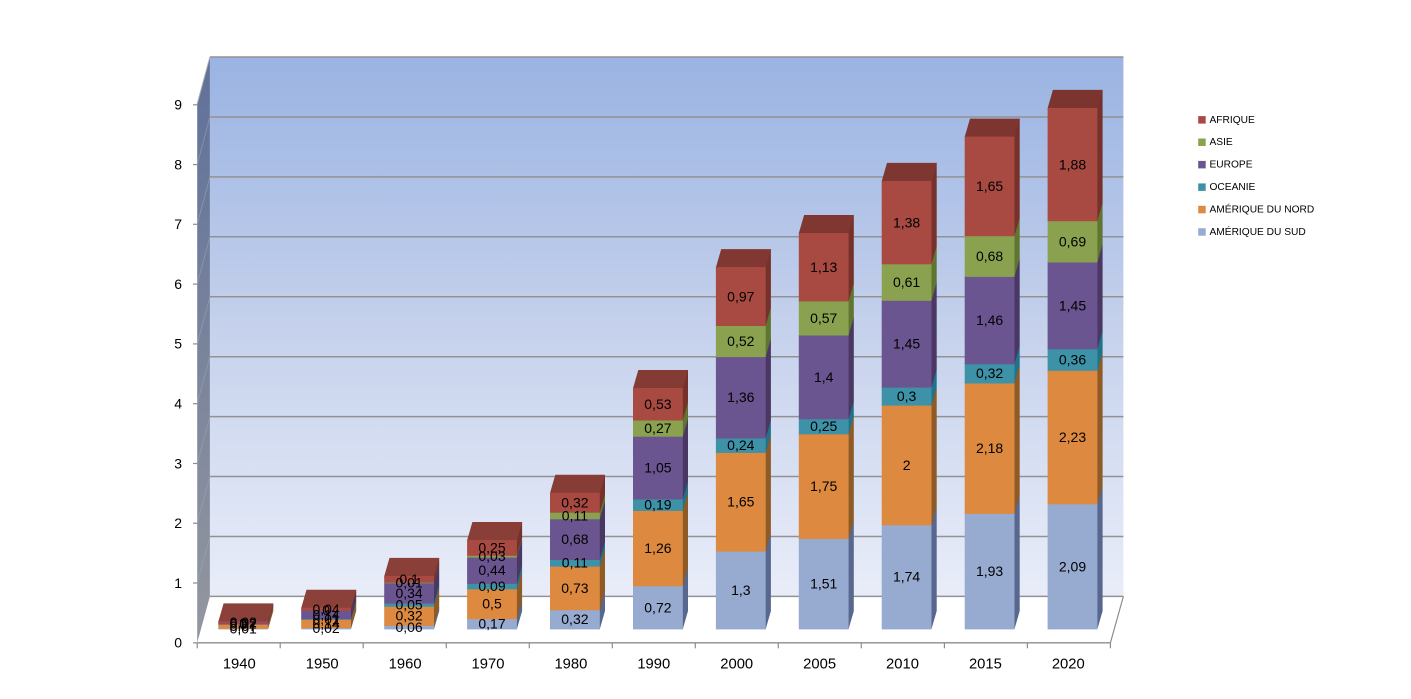 The image size is (1411, 699). I want to click on svg-text: 7, so click(178, 224).